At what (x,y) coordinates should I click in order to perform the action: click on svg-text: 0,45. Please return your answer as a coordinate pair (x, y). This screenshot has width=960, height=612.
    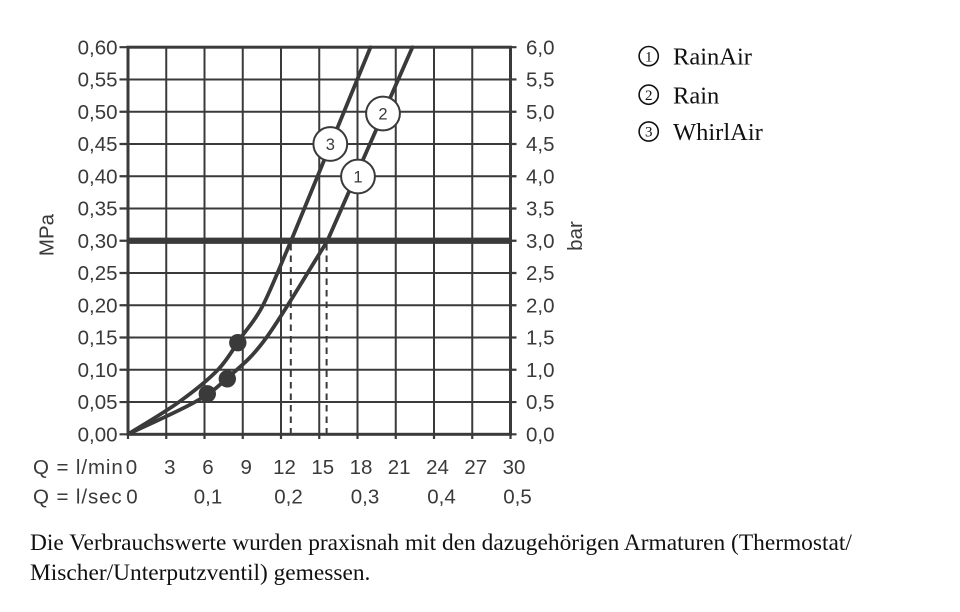
    Looking at the image, I should click on (98, 144).